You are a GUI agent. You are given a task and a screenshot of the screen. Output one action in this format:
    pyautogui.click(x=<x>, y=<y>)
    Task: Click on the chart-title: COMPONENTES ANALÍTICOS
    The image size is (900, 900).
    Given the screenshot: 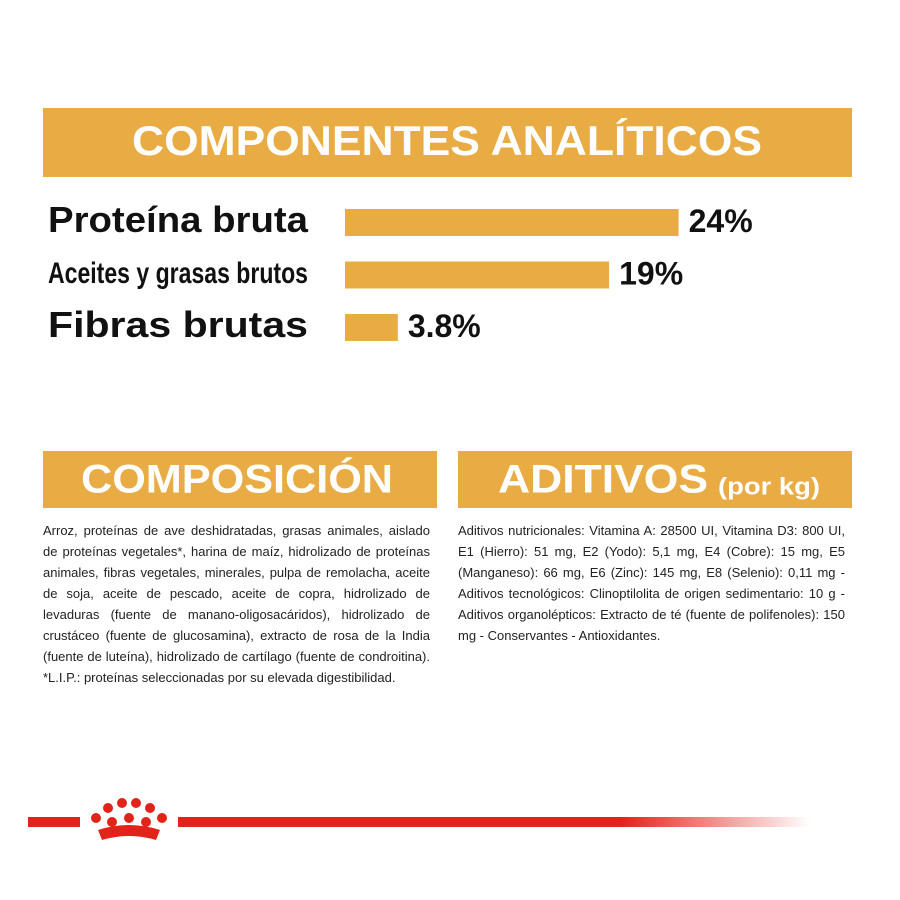 What is the action you would take?
    pyautogui.click(x=447, y=140)
    